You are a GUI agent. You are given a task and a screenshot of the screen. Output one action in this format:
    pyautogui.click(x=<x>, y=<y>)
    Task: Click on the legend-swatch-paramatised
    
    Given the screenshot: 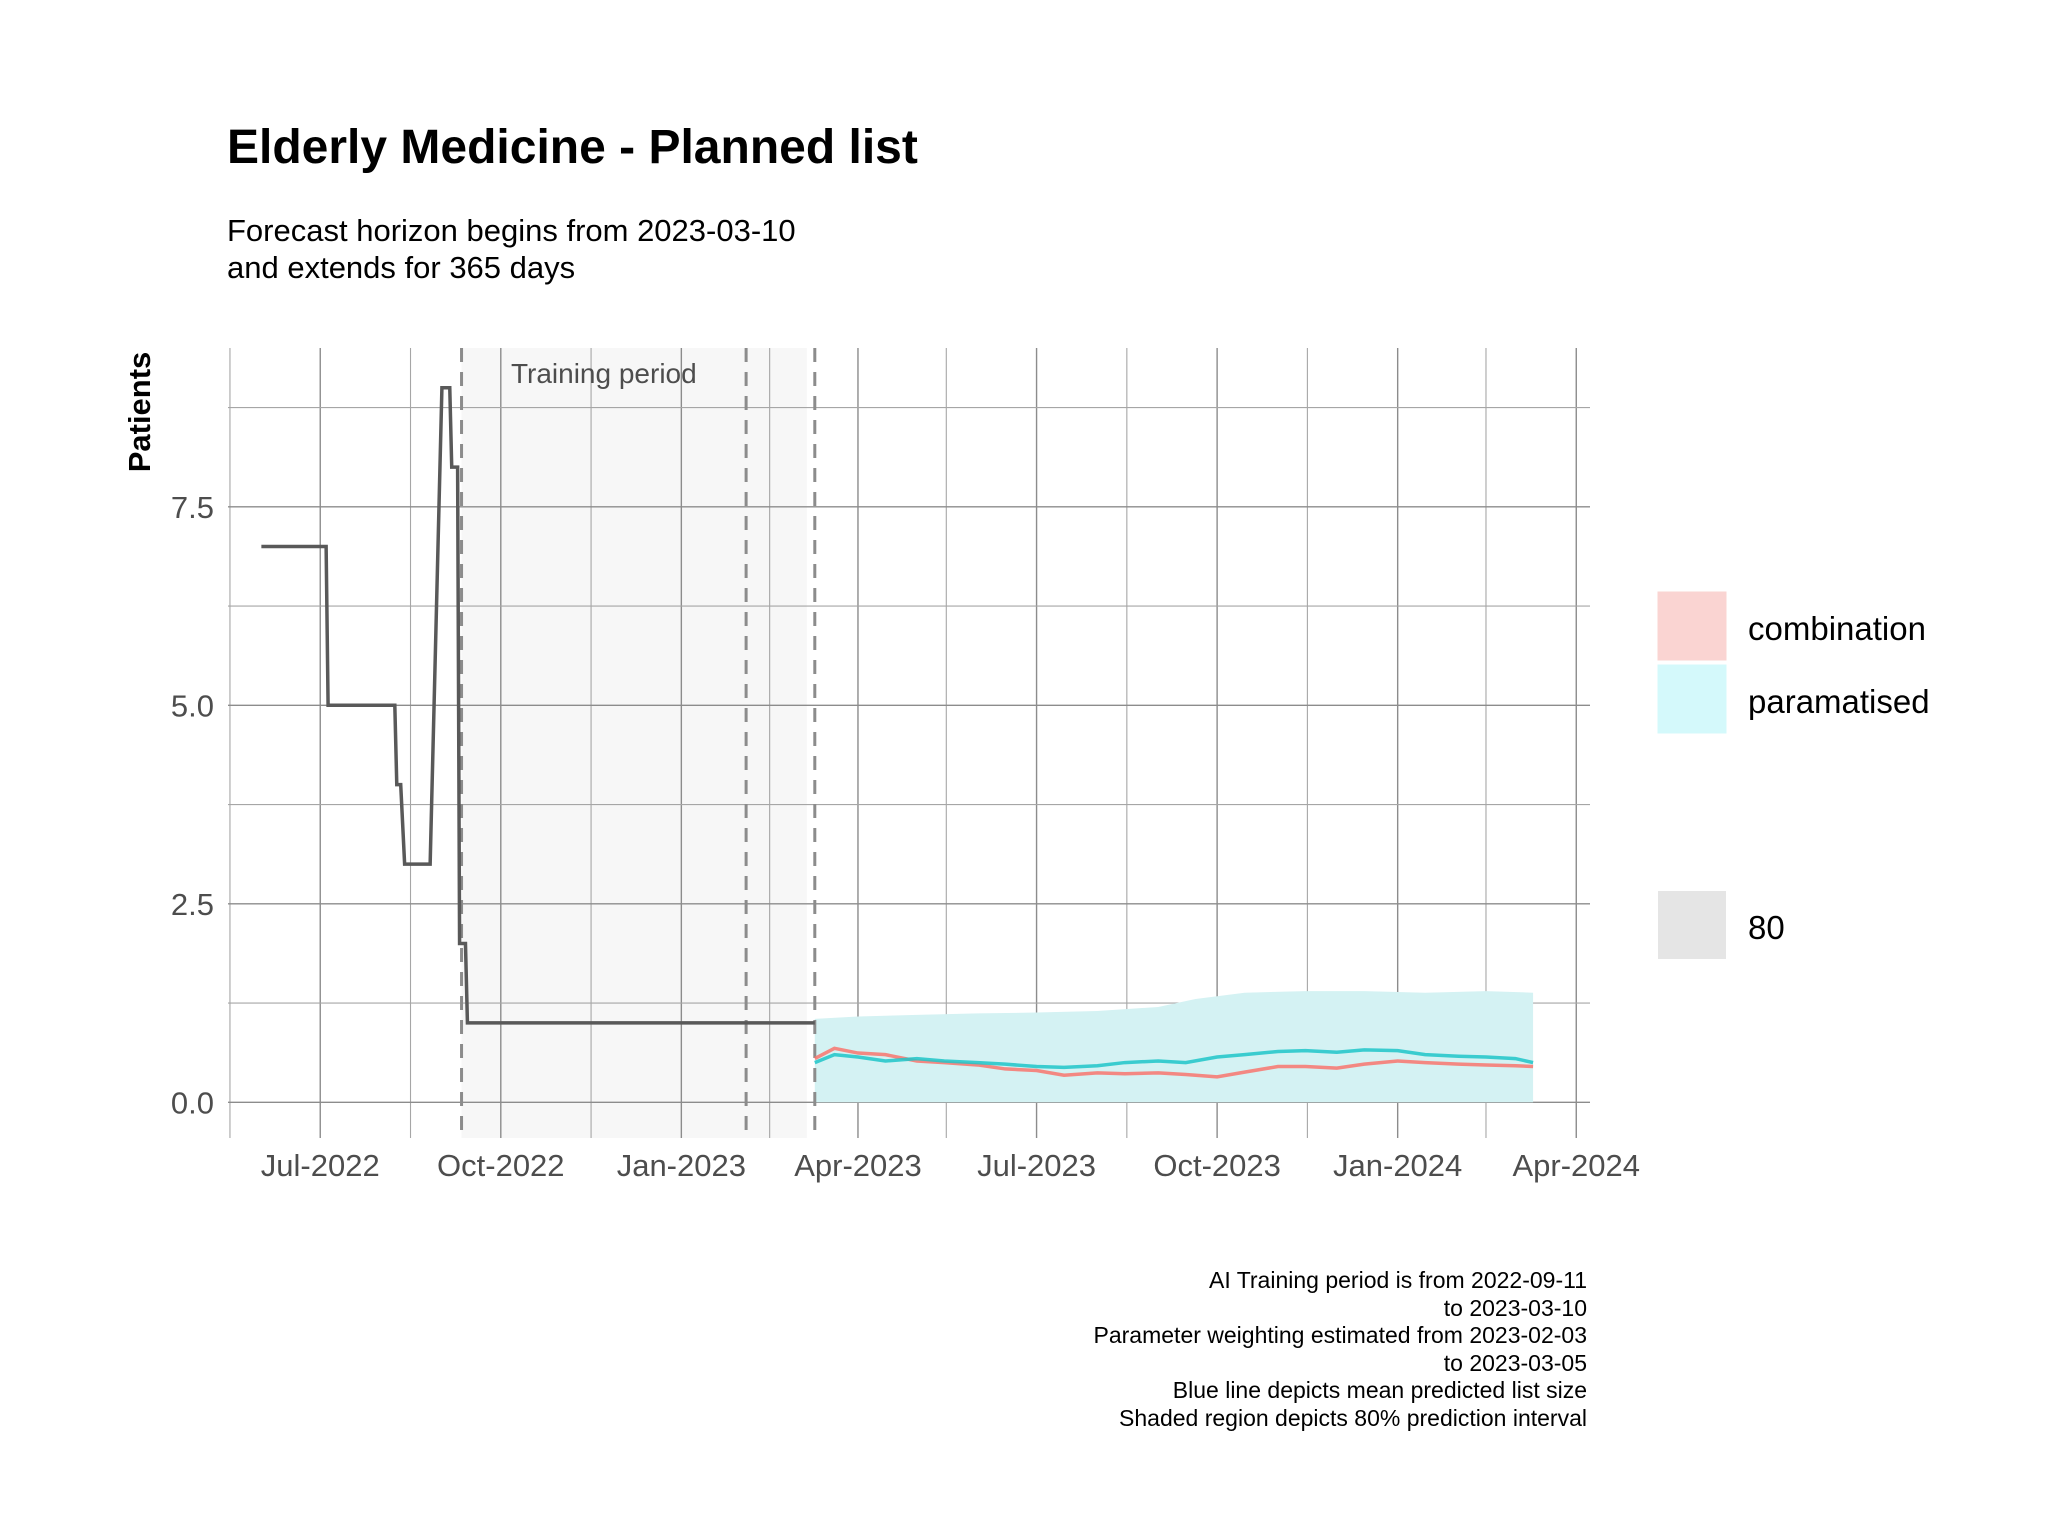 What is the action you would take?
    pyautogui.click(x=1692, y=699)
    